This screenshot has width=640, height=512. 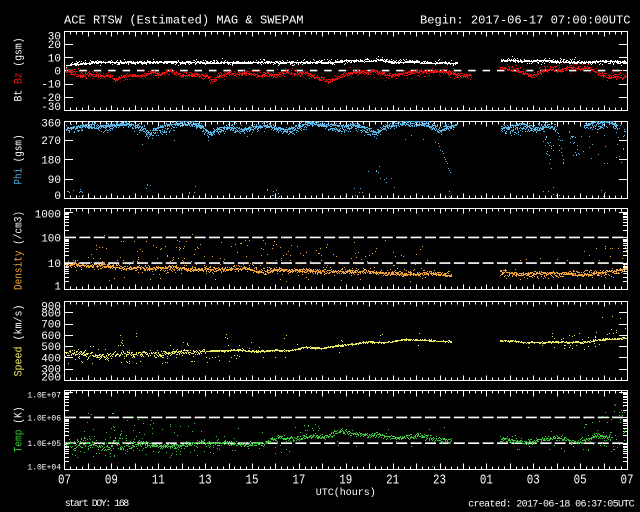 I want to click on svg-text: UTC(hours), so click(x=346, y=493).